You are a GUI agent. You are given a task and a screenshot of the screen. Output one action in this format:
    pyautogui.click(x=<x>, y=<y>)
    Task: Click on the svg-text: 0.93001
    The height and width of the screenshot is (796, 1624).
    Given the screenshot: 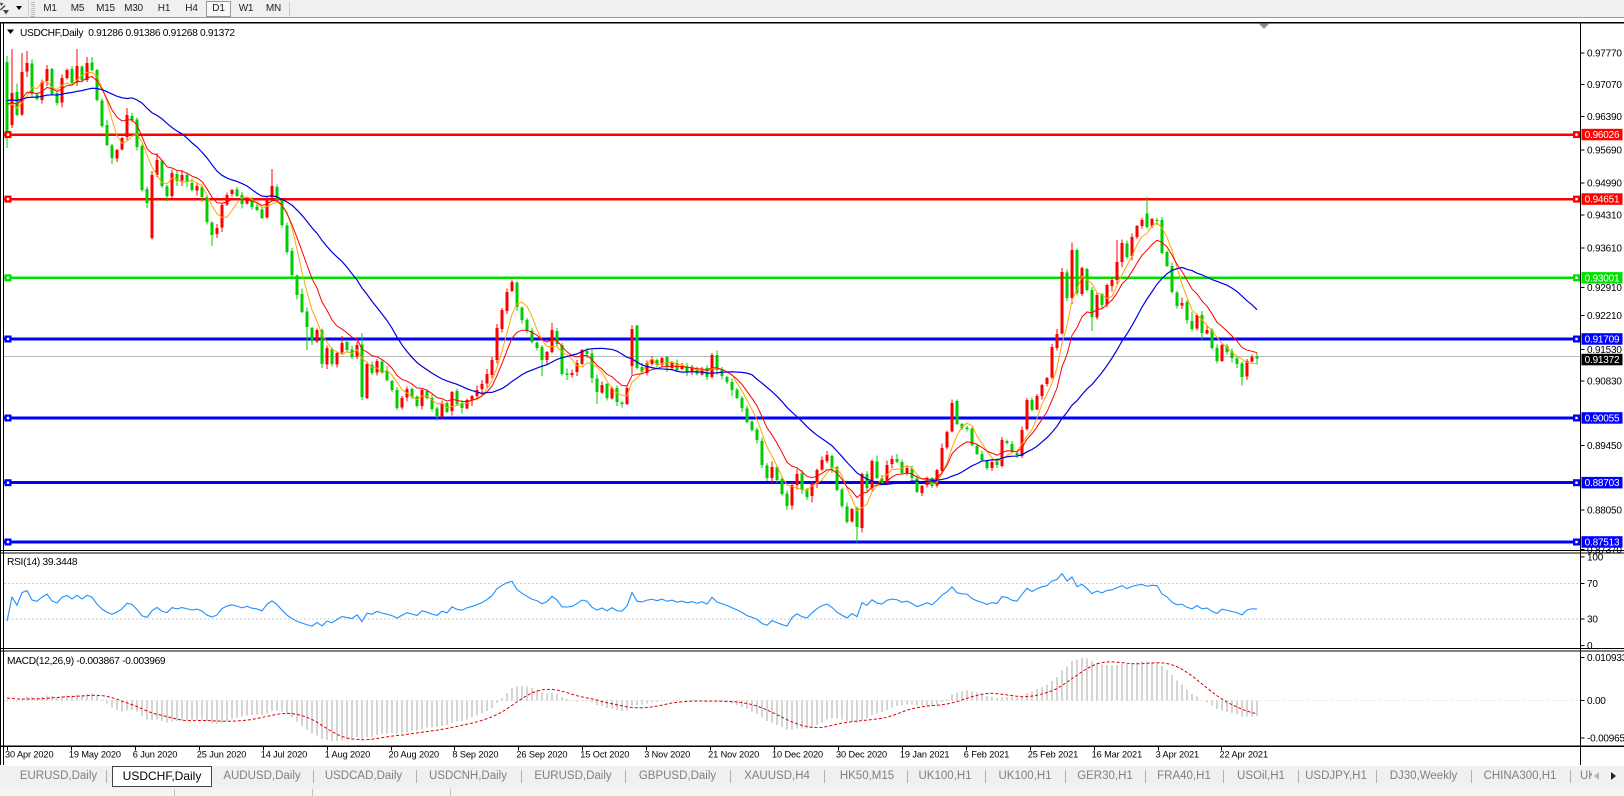 What is the action you would take?
    pyautogui.click(x=1602, y=278)
    